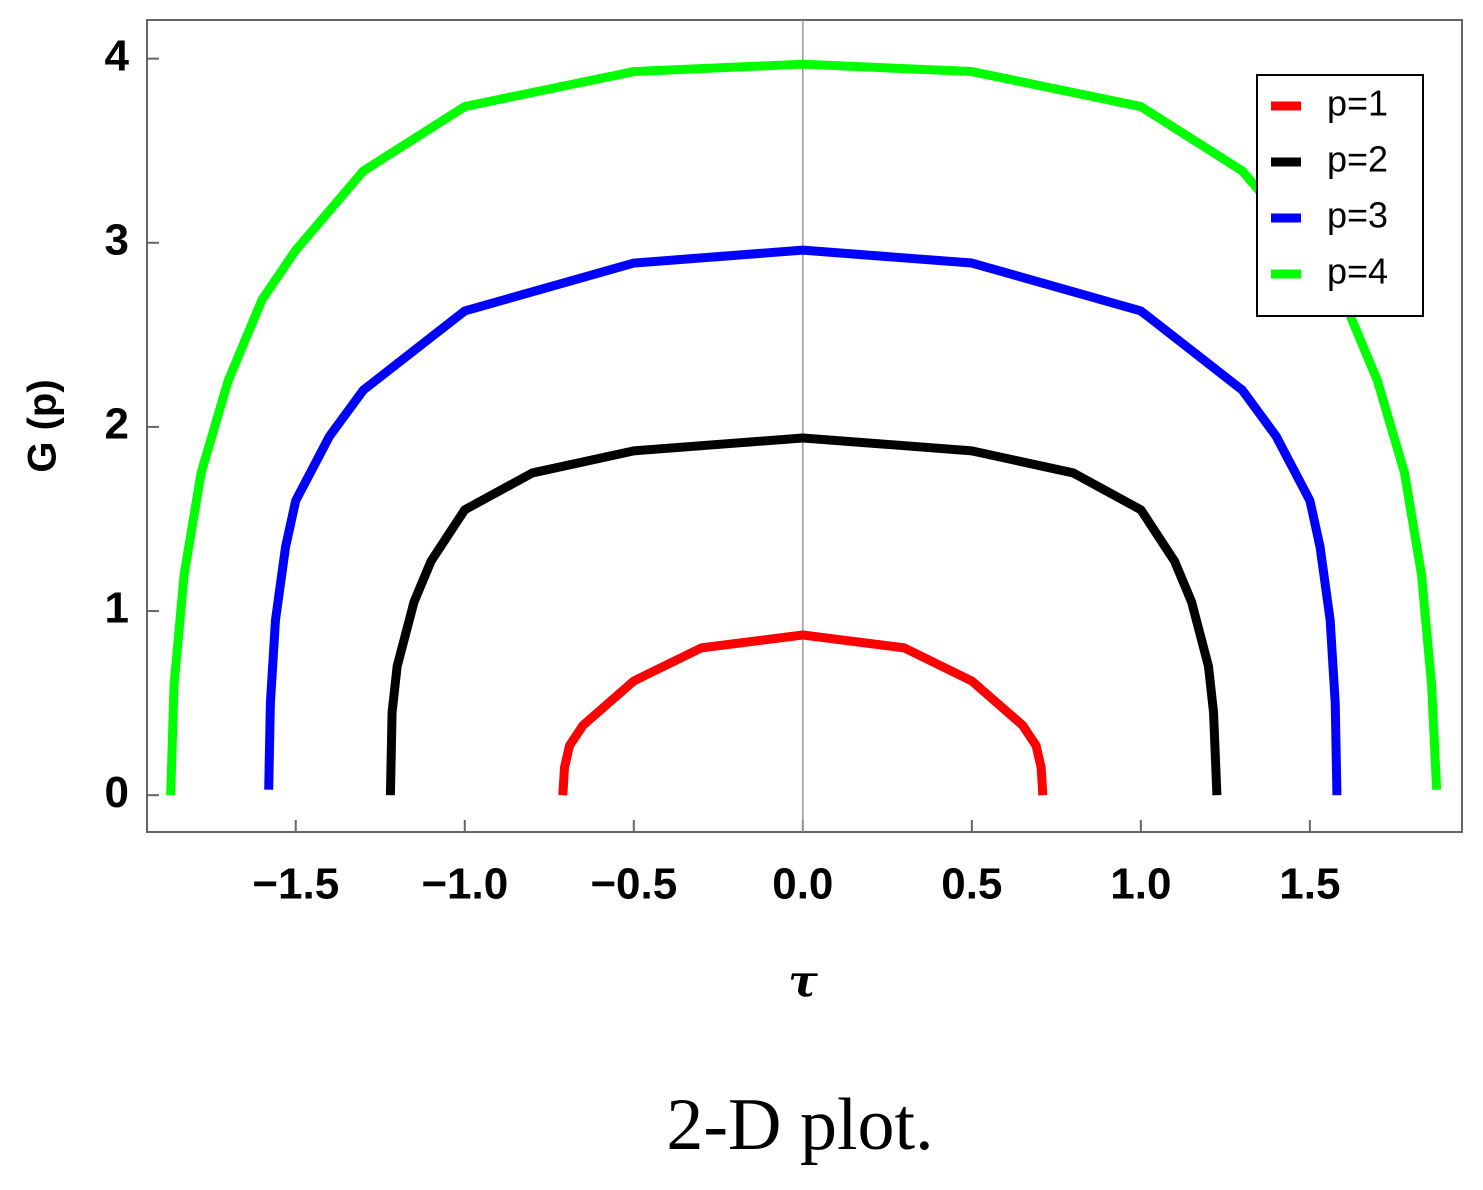 Image resolution: width=1483 pixels, height=1190 pixels. I want to click on legend: p=1 p=2 p=3 p=4, so click(1340, 195).